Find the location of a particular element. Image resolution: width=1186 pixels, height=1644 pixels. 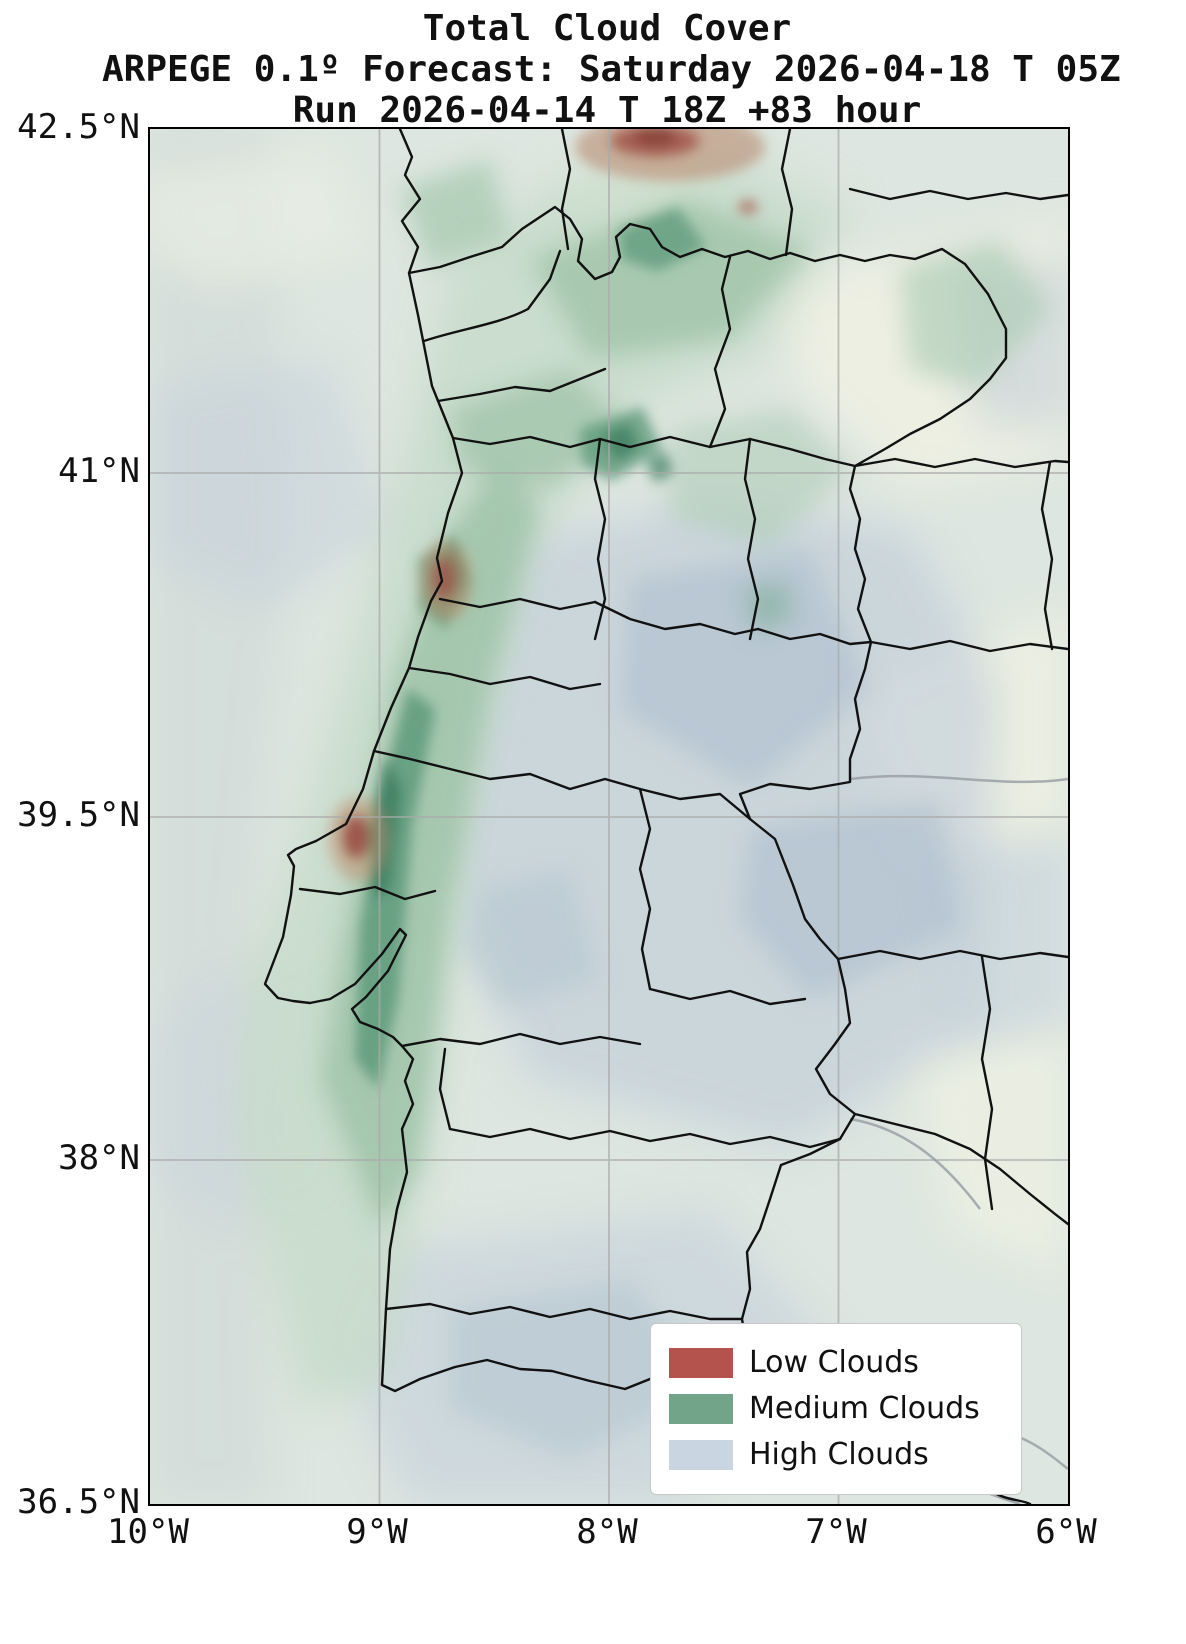

y-tick-42-5n: 42.5°N is located at coordinates (78, 127).